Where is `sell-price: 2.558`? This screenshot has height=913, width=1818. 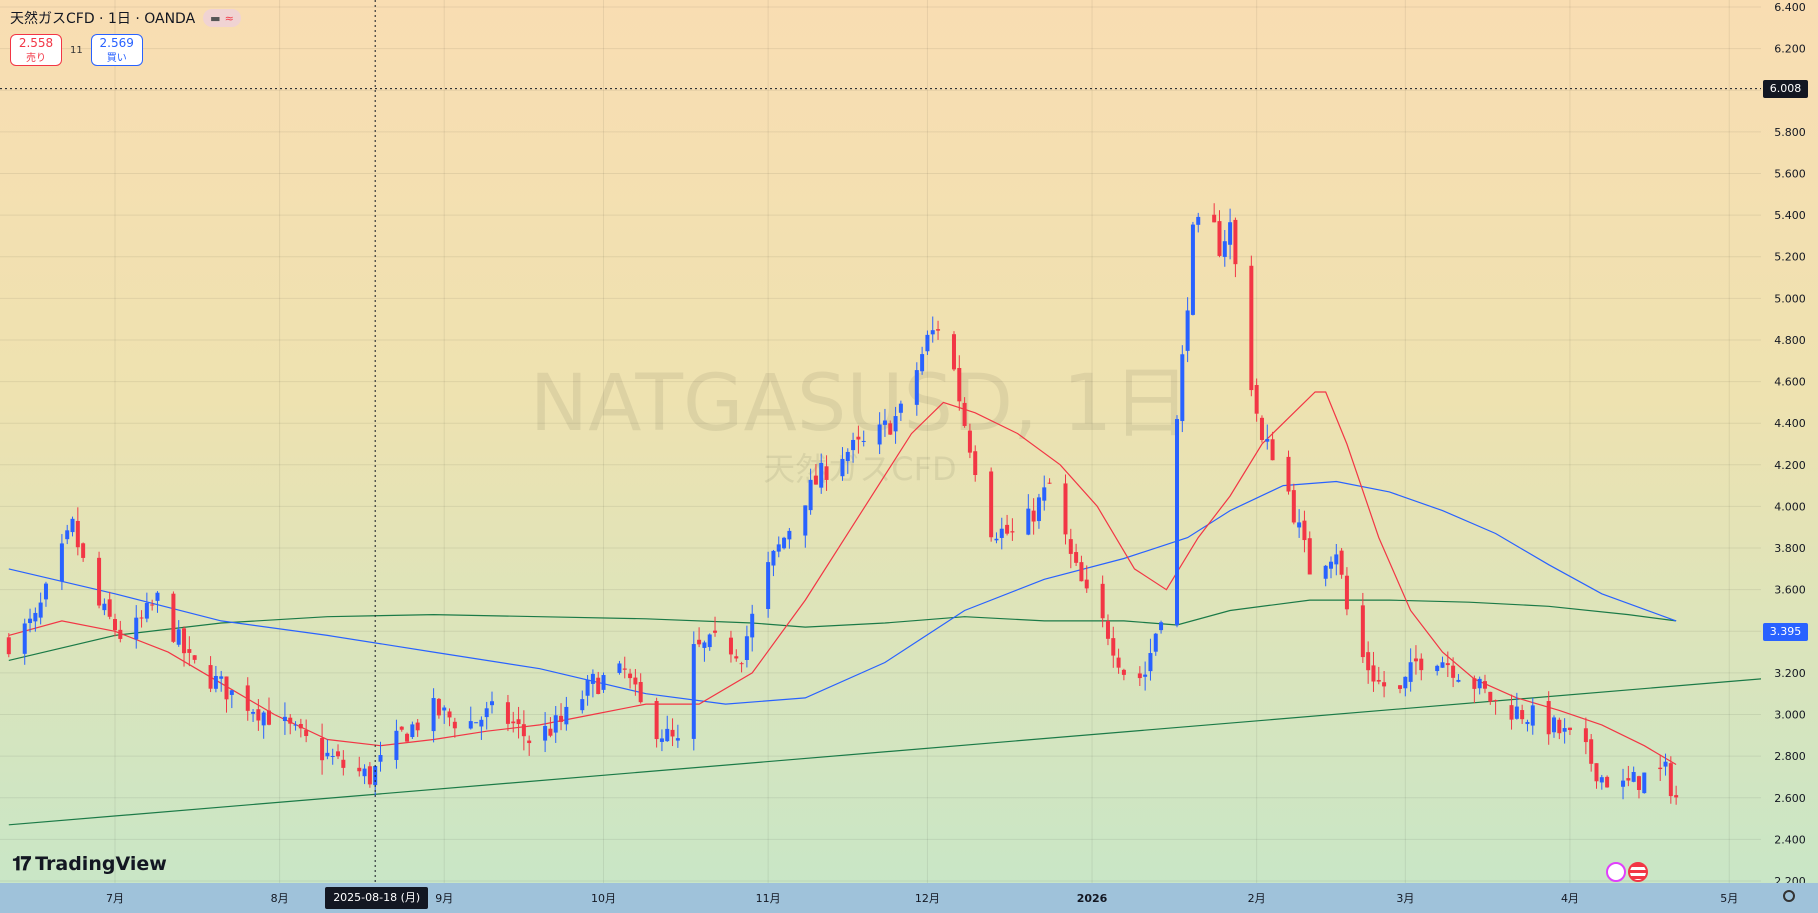 sell-price: 2.558 is located at coordinates (36, 43).